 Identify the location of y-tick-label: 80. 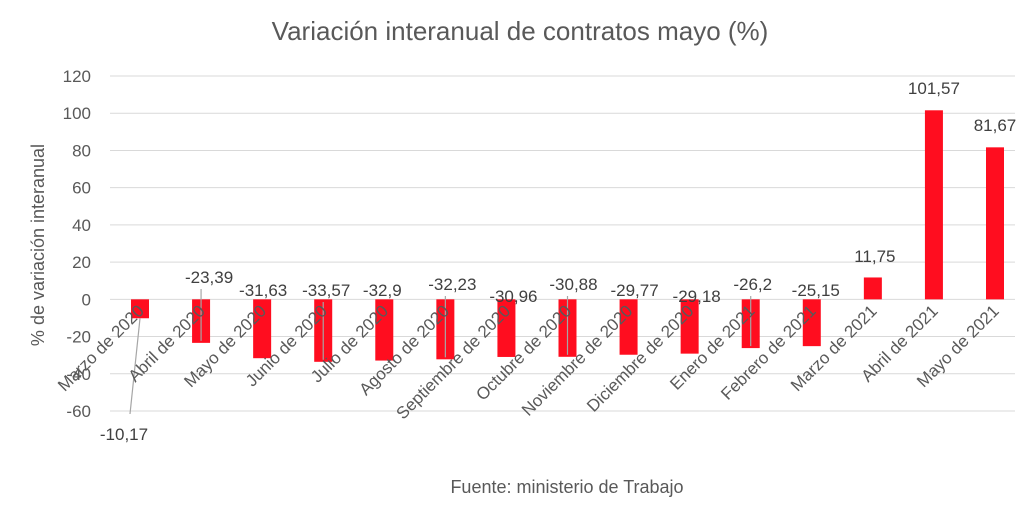
(81, 150).